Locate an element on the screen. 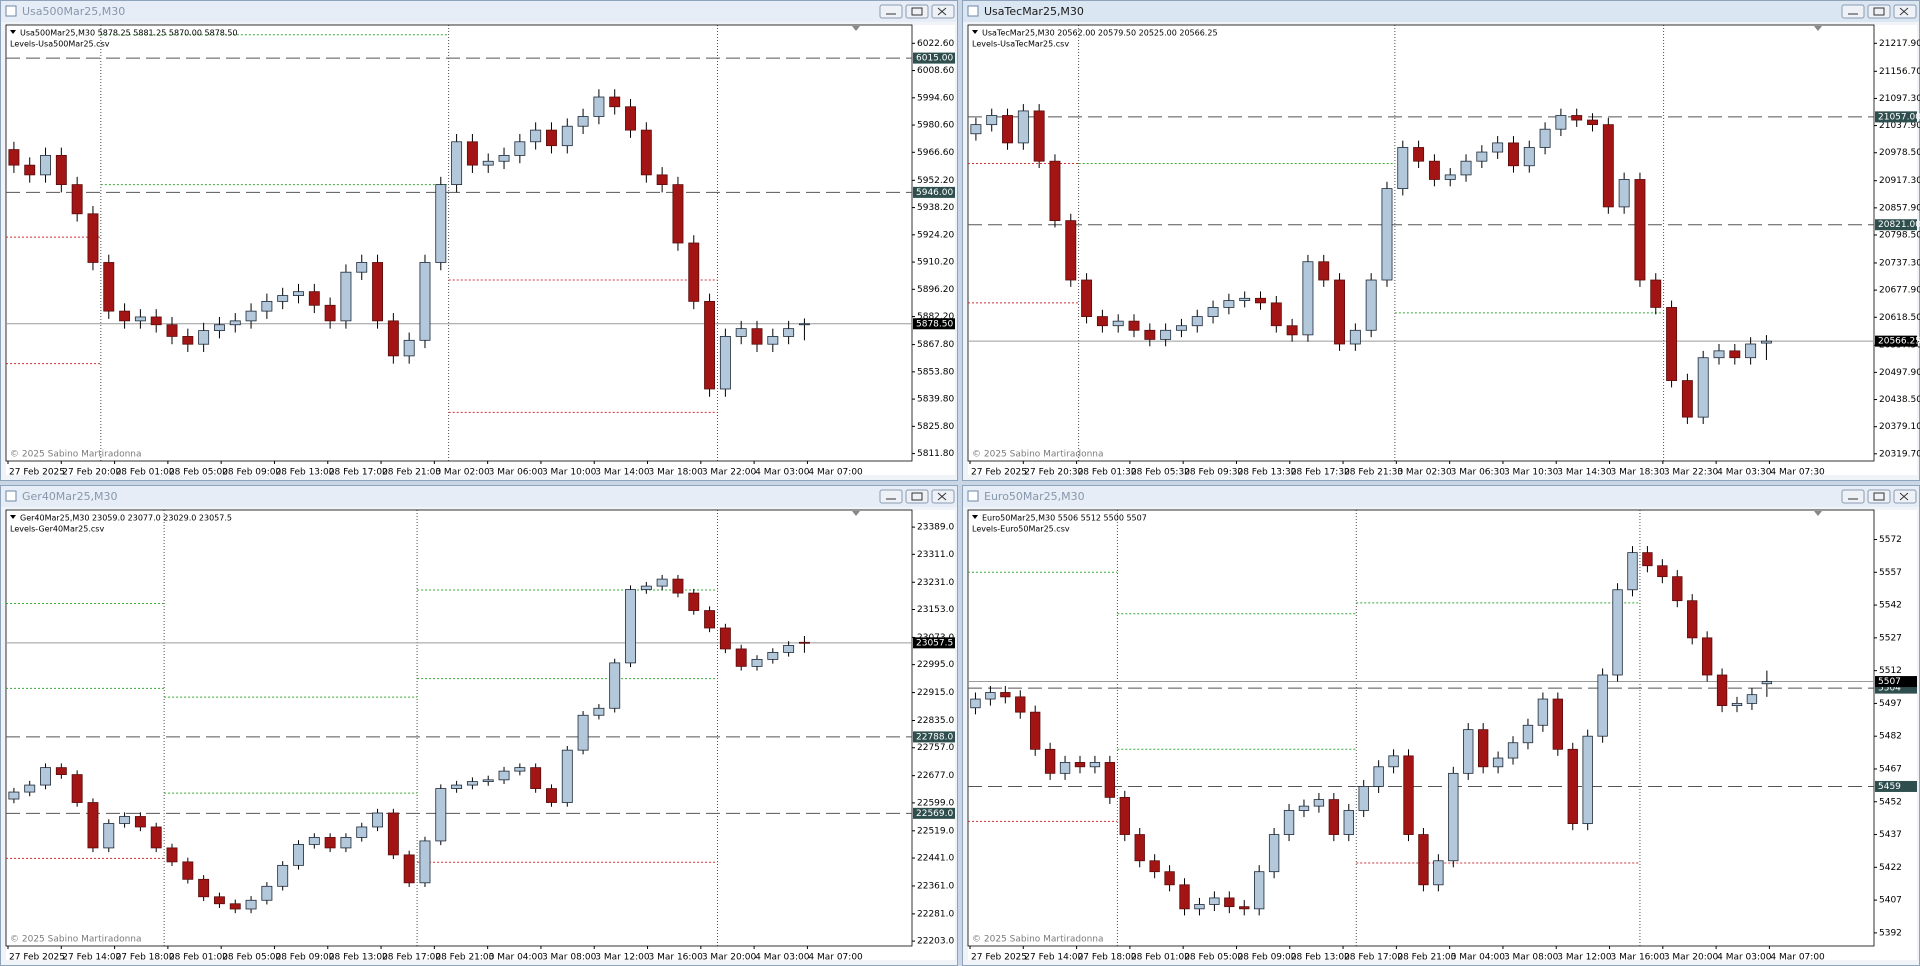  x-tick-label: 3 Mar 08:00 is located at coordinates (569, 958).